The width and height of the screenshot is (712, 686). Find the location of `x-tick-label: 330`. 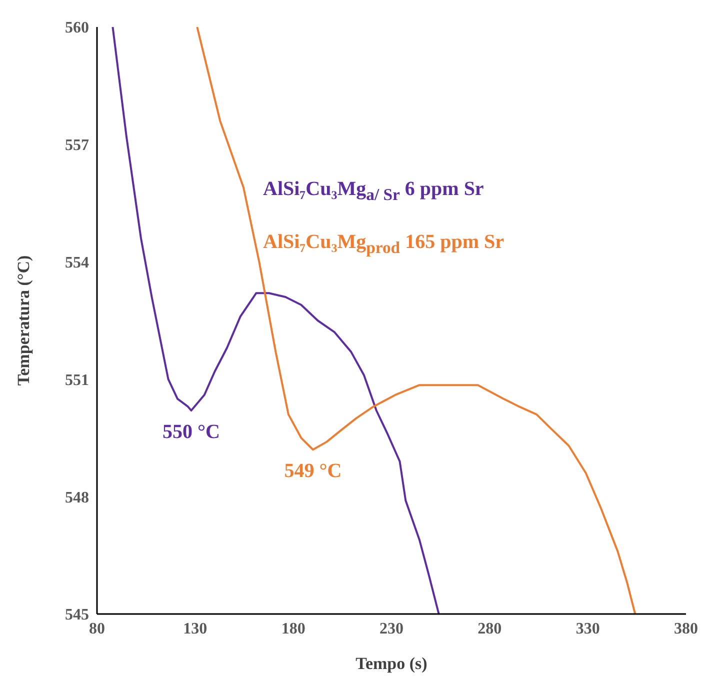

x-tick-label: 330 is located at coordinates (588, 629).